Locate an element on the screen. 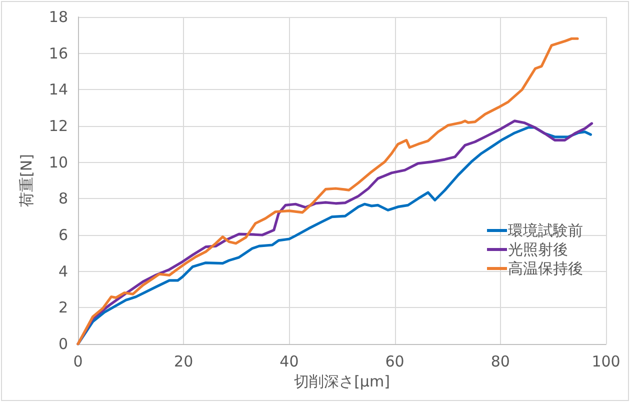 The height and width of the screenshot is (402, 630). legend-label: 光照射後 is located at coordinates (538, 249).